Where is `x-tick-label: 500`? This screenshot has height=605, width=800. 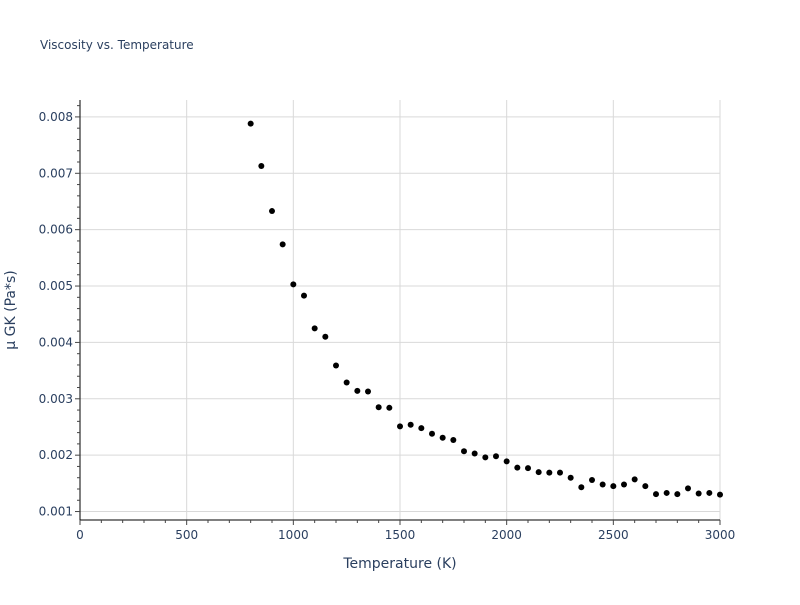 x-tick-label: 500 is located at coordinates (186, 535).